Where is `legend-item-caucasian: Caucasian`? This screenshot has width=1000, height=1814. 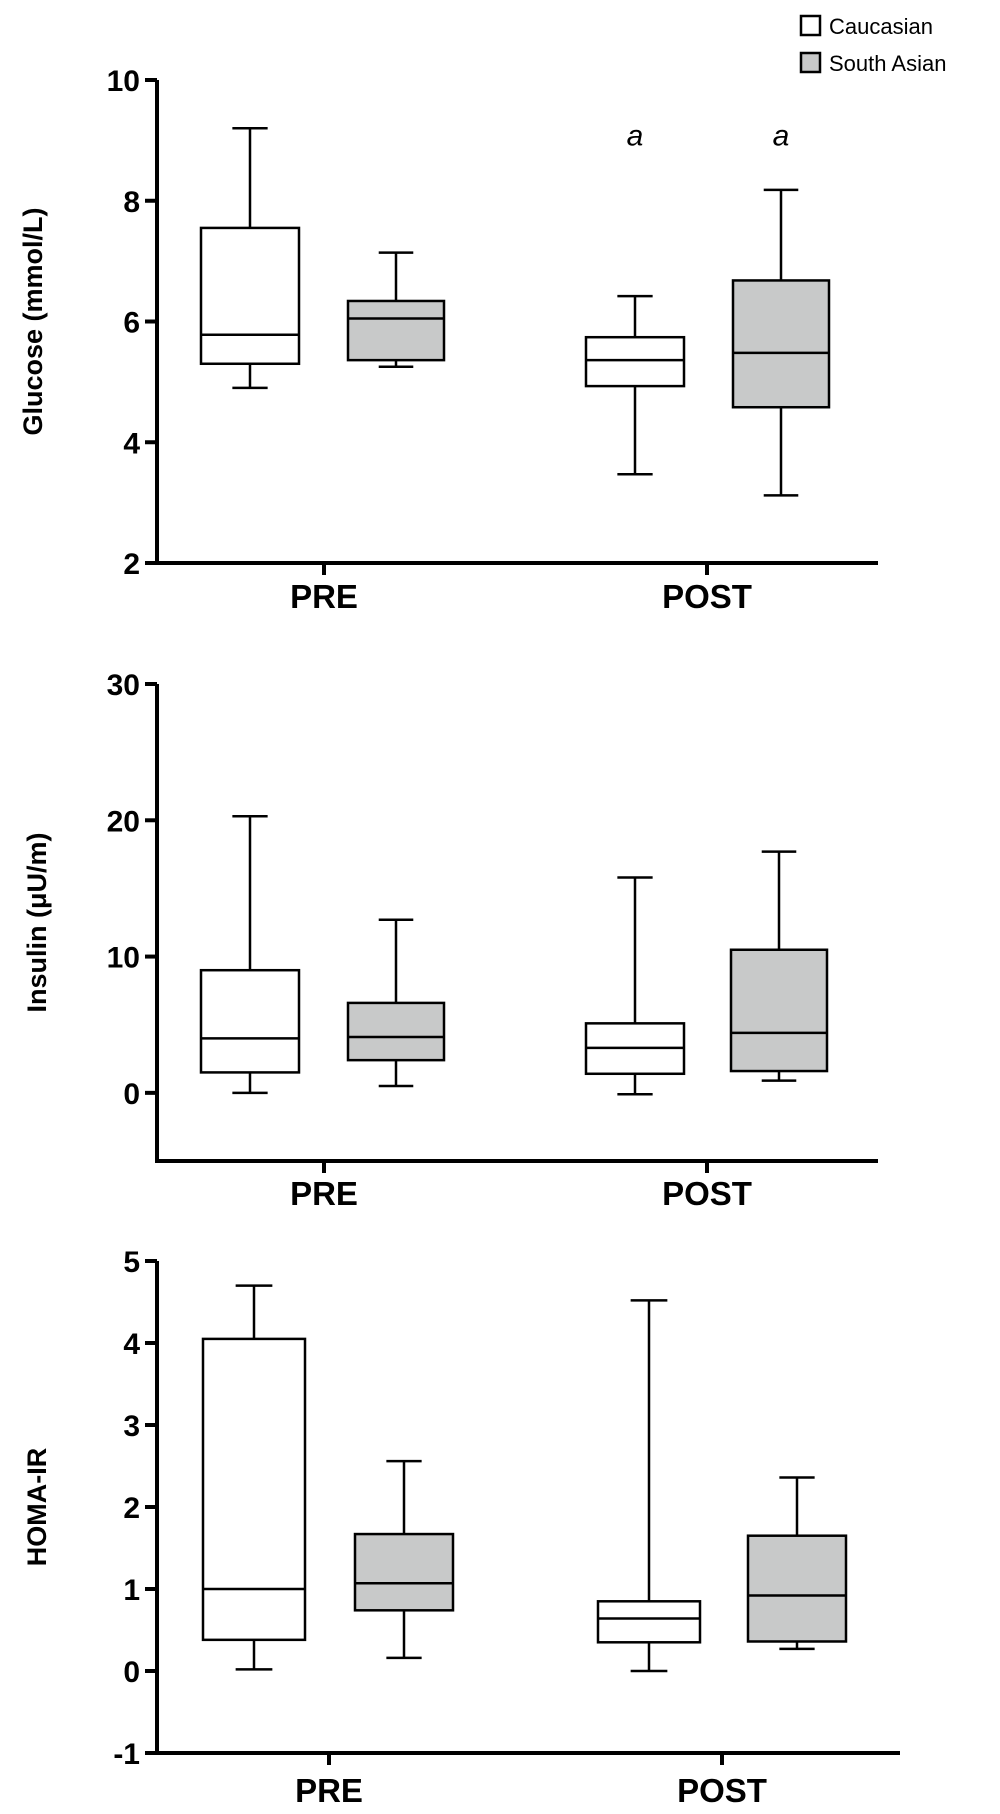 legend-item-caucasian: Caucasian is located at coordinates (866, 26).